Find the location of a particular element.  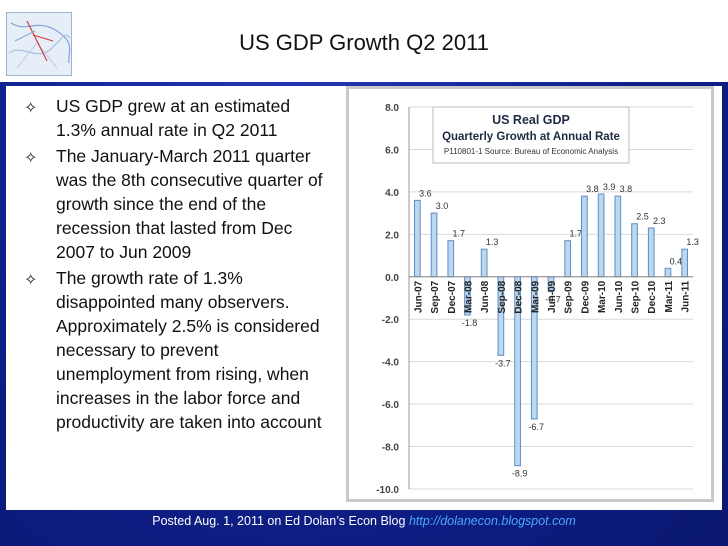

y-tick-label: 6.0 is located at coordinates (392, 150).